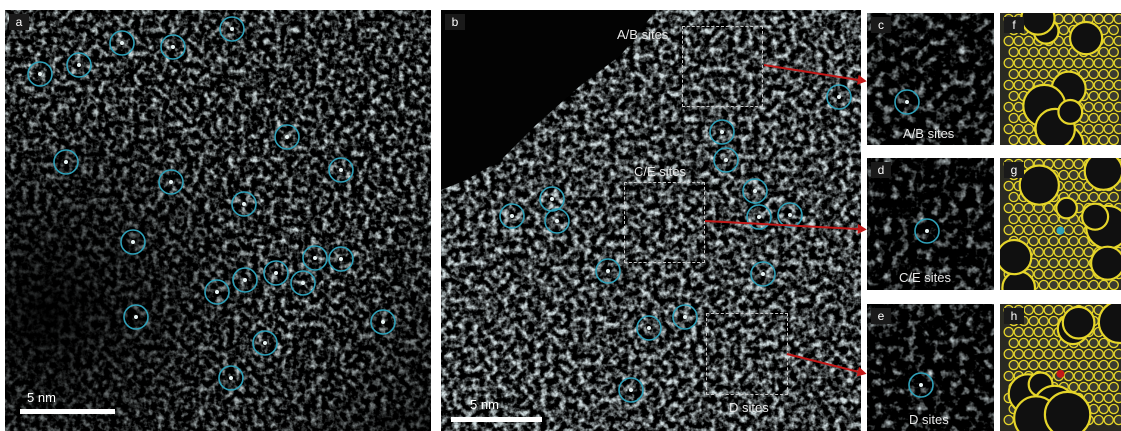 The height and width of the screenshot is (431, 1121). What do you see at coordinates (929, 133) in the screenshot?
I see `panel-c-caption: A/B sites` at bounding box center [929, 133].